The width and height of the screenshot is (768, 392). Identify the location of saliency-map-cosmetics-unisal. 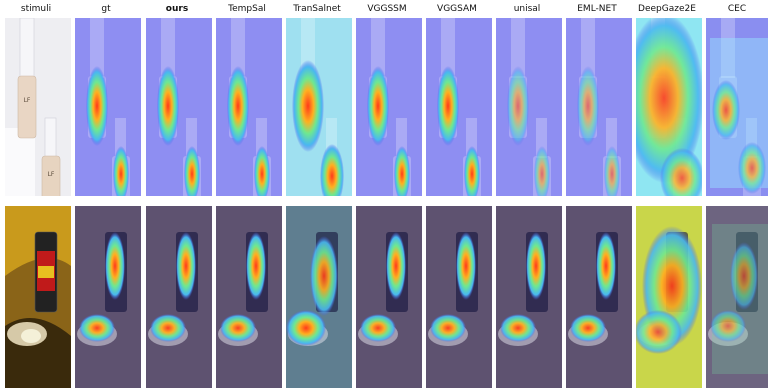
(529, 107).